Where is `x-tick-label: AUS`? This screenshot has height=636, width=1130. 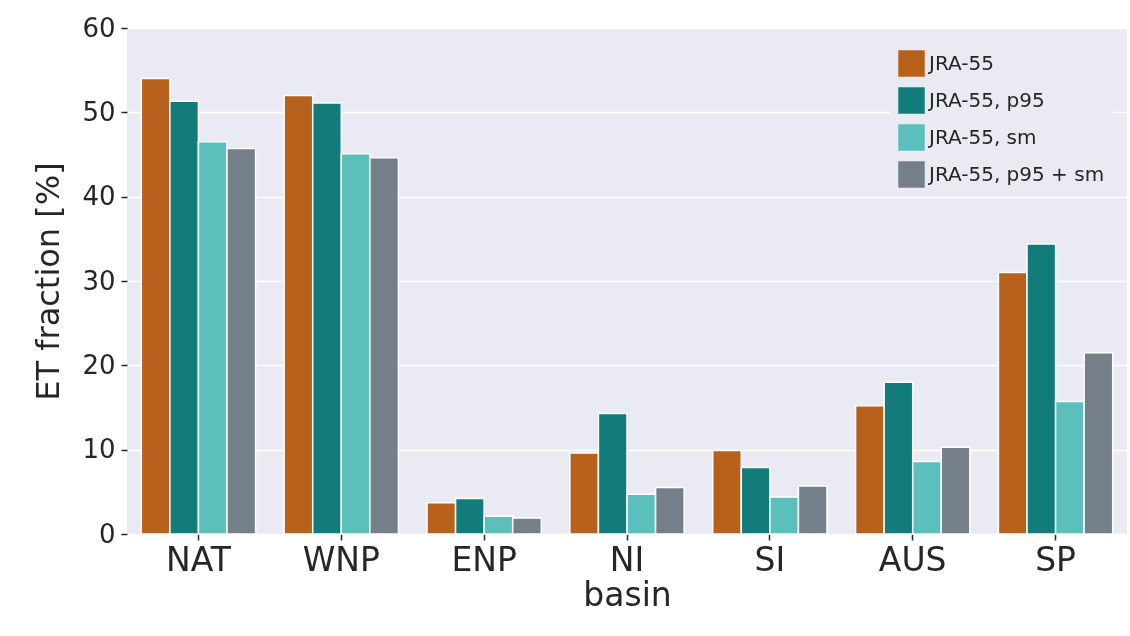
x-tick-label: AUS is located at coordinates (912, 559).